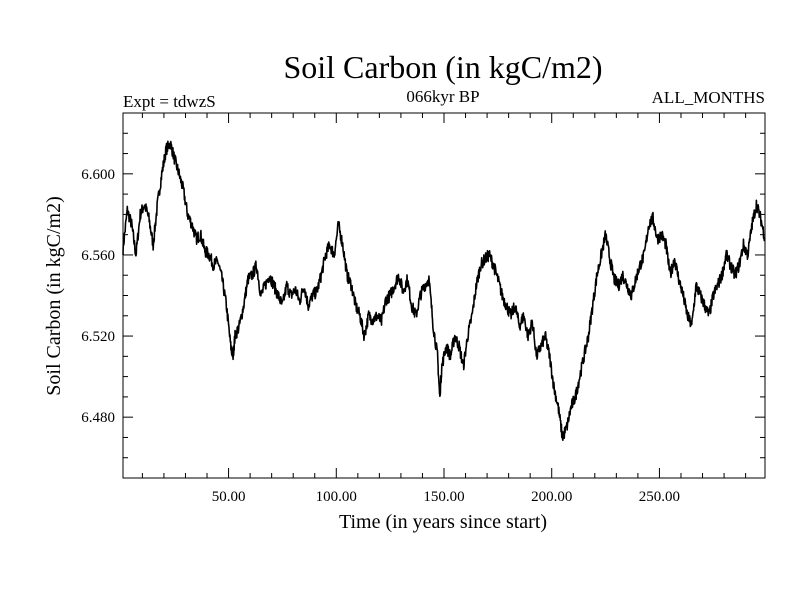 This screenshot has height=600, width=800. Describe the element at coordinates (98, 175) in the screenshot. I see `y-tick-label: 6.600` at that location.